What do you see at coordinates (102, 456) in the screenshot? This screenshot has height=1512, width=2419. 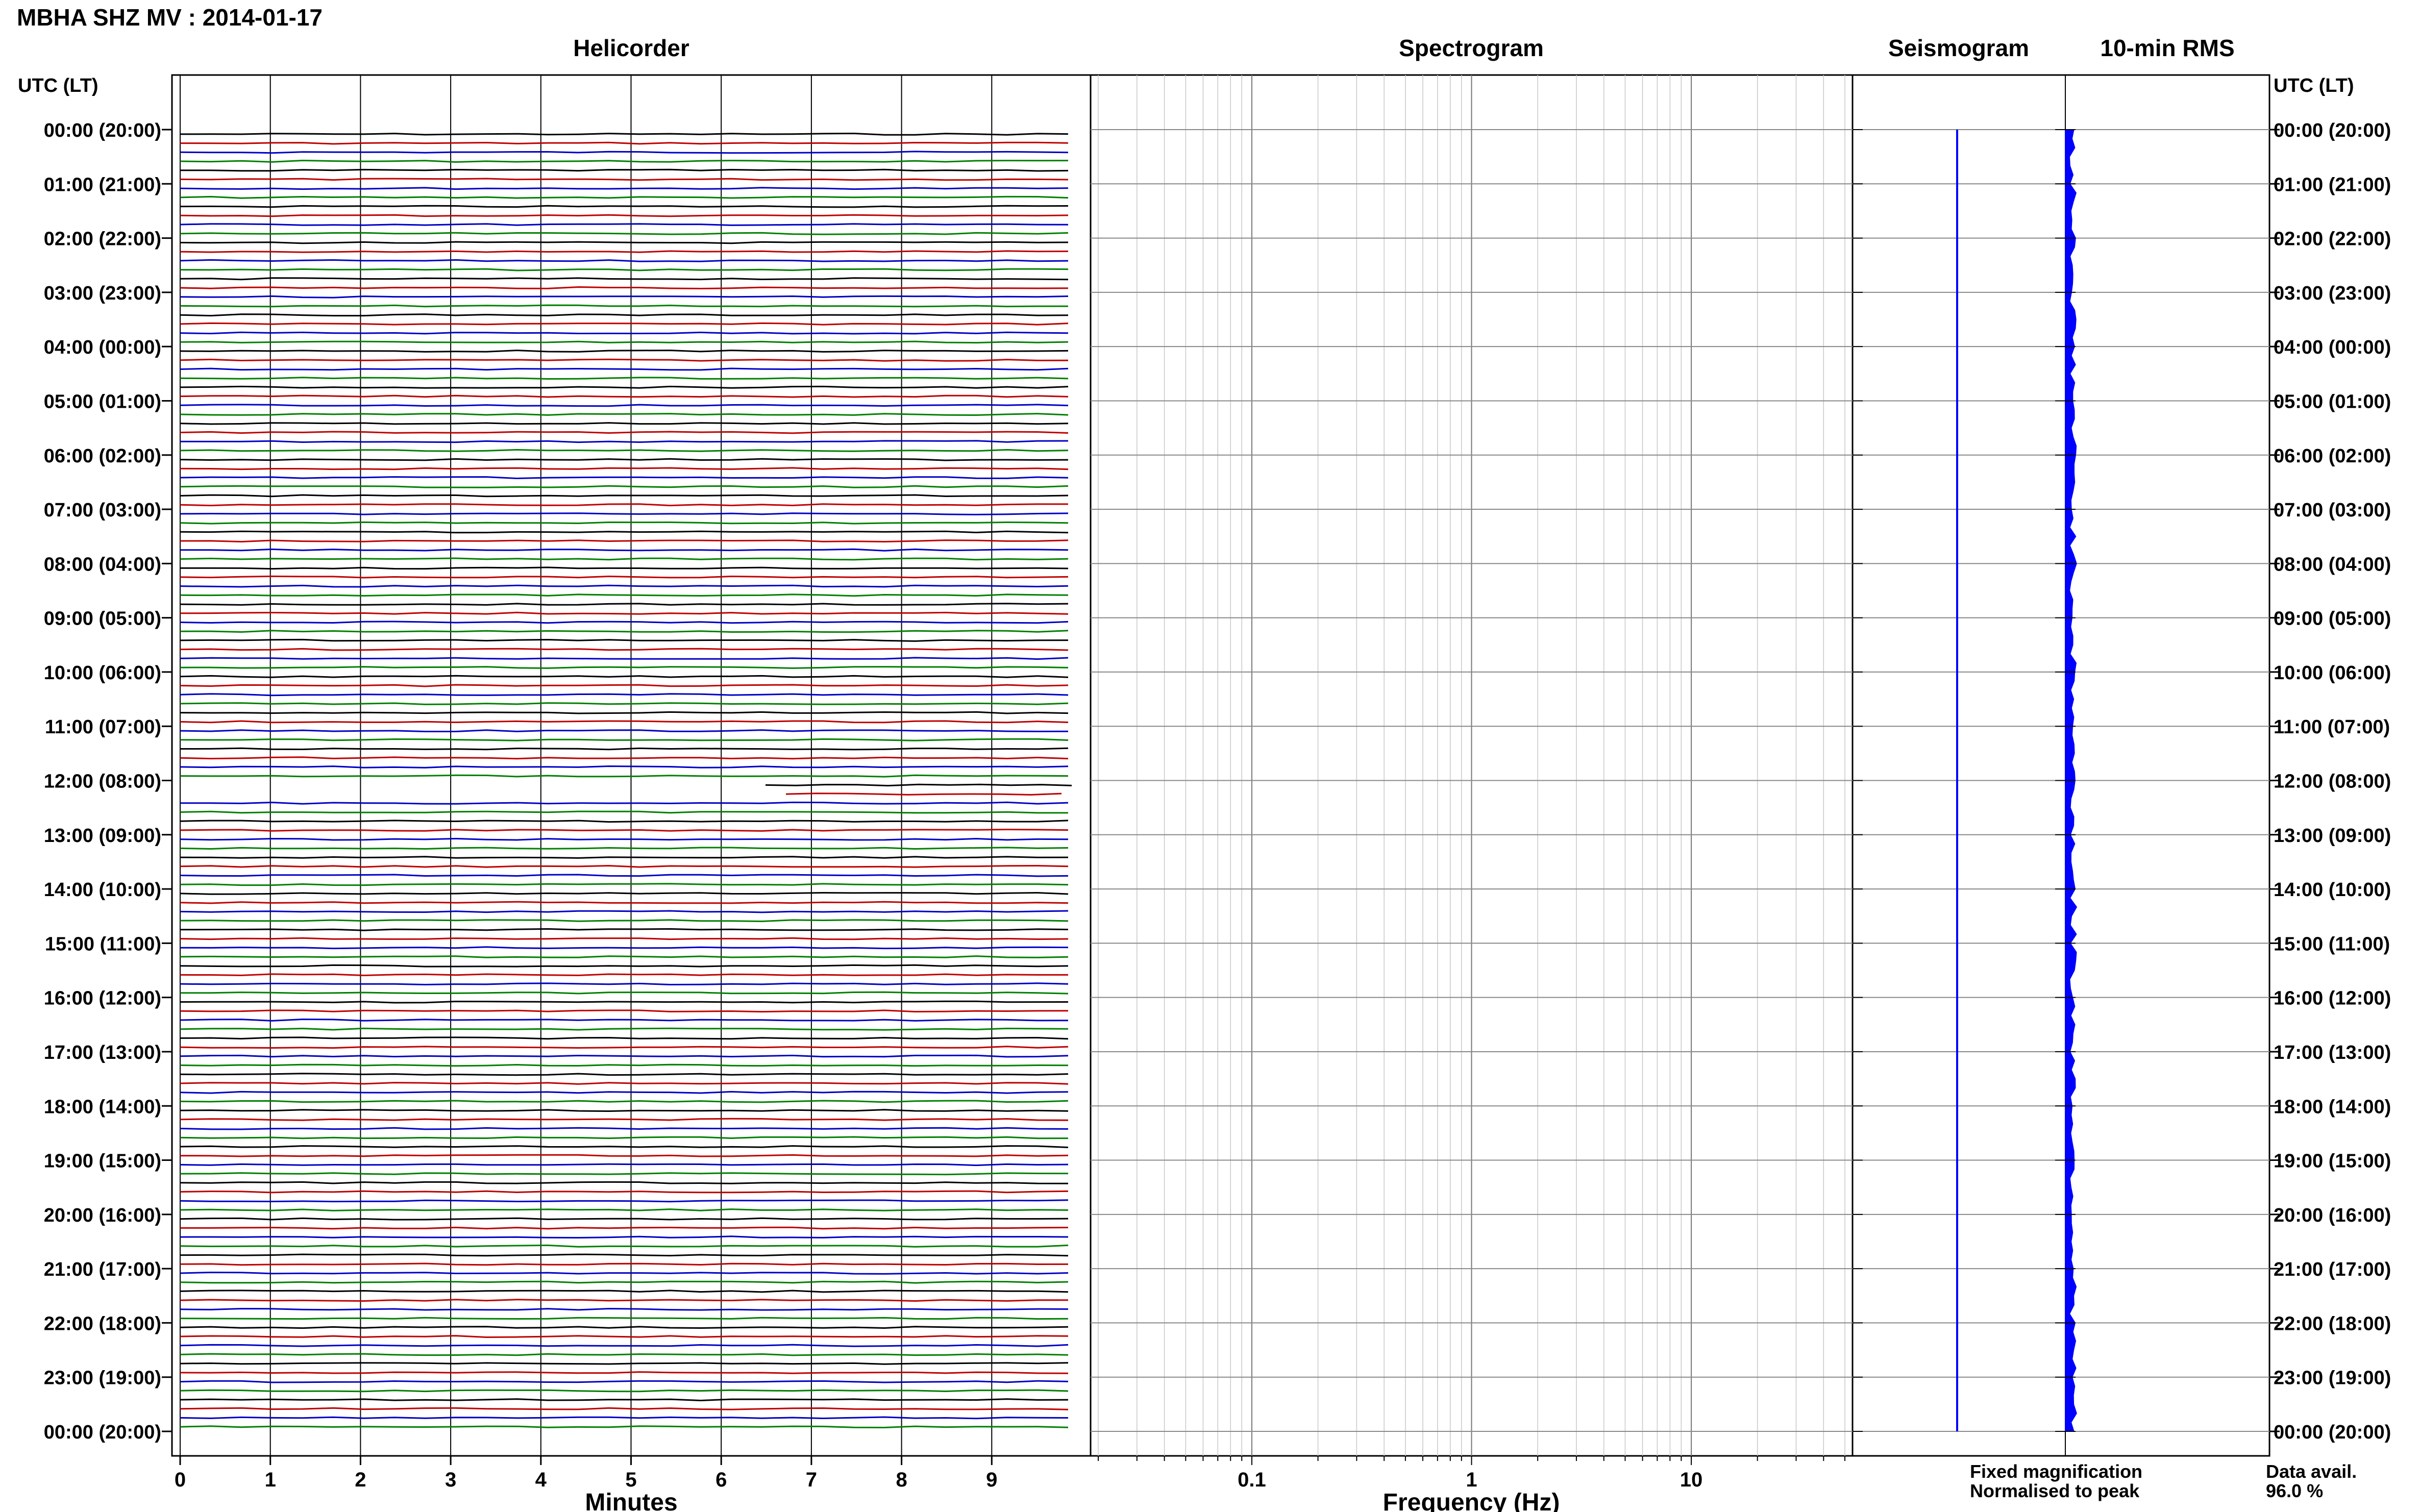 I see `time-tick-label-left: 06:00 (02:00)` at bounding box center [102, 456].